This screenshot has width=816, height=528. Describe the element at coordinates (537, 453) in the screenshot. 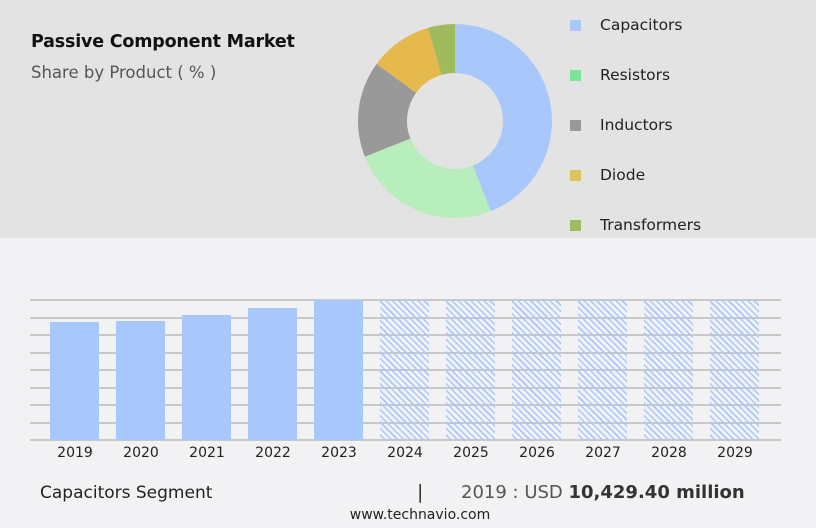

I see `x-axis-label: 2026` at that location.